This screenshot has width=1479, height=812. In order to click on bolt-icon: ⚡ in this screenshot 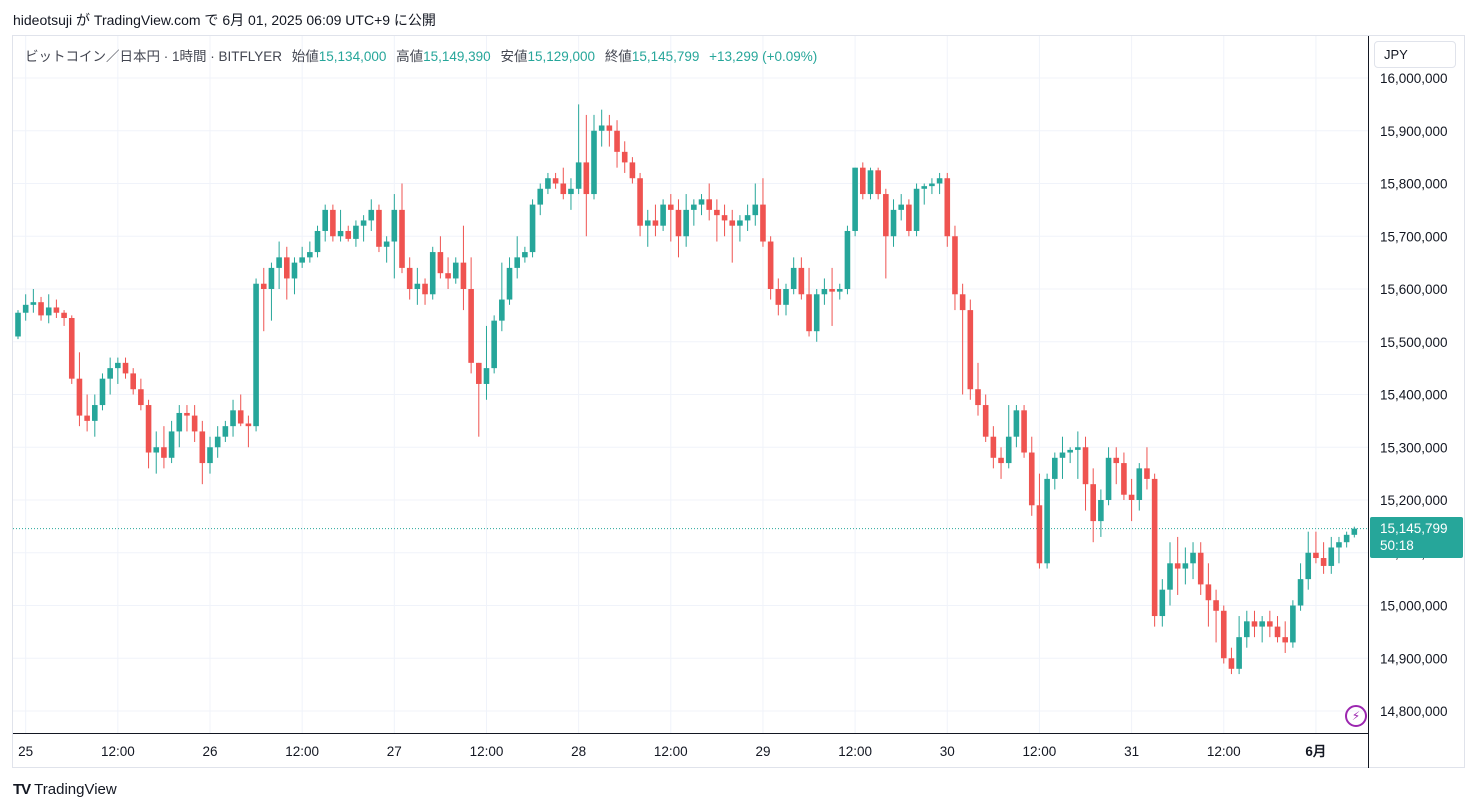, I will do `click(1356, 716)`.